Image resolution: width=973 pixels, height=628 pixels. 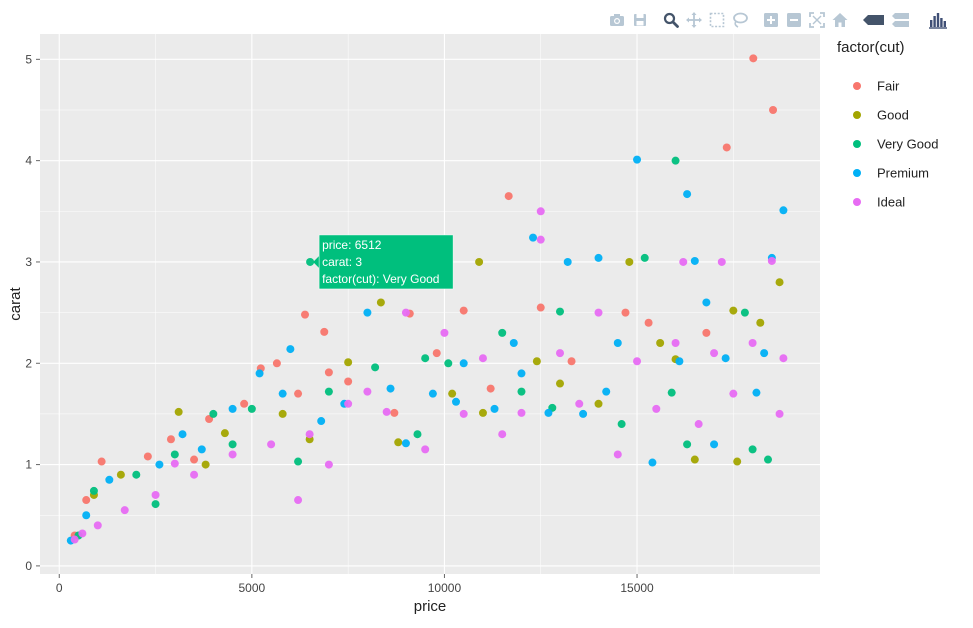 I want to click on camera-button, so click(x=617, y=20).